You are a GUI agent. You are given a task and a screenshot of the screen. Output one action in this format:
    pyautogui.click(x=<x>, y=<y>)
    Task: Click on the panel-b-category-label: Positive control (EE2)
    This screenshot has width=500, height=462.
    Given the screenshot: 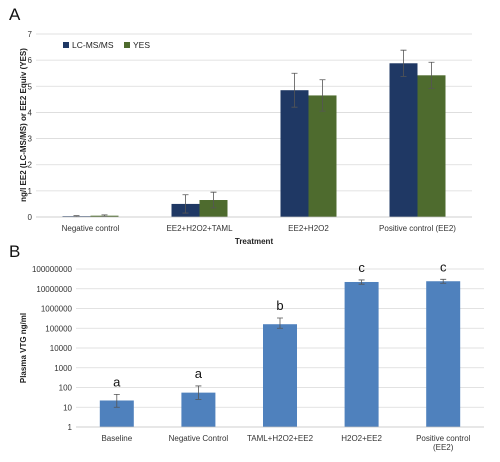 What is the action you would take?
    pyautogui.click(x=443, y=443)
    